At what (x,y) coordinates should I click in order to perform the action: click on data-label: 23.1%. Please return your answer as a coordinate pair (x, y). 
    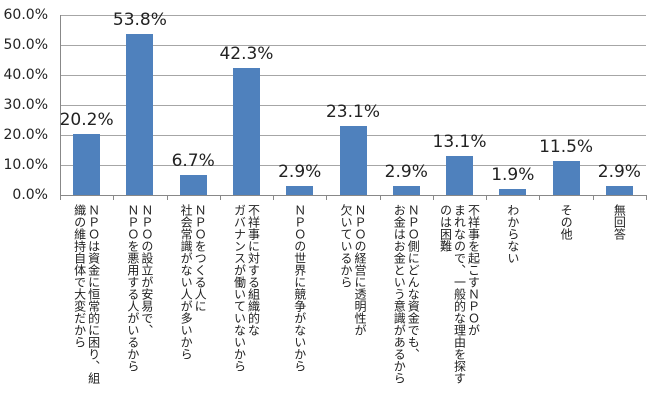
    Looking at the image, I should click on (352, 111).